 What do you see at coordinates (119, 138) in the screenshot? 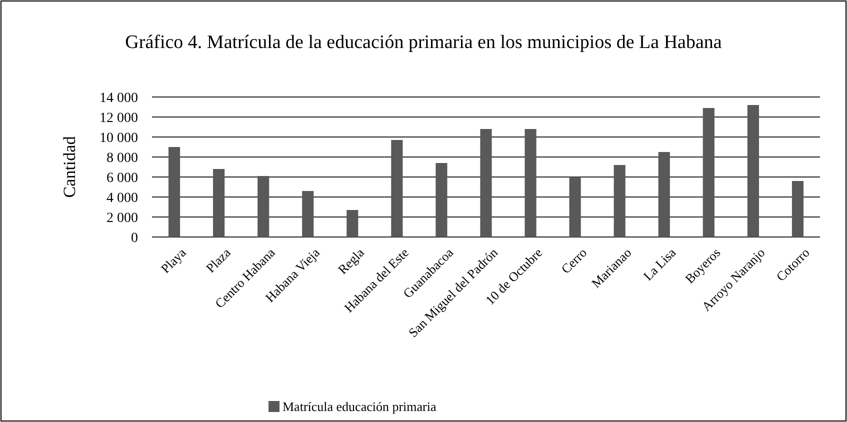
I see `y-tick-label: 10 000` at bounding box center [119, 138].